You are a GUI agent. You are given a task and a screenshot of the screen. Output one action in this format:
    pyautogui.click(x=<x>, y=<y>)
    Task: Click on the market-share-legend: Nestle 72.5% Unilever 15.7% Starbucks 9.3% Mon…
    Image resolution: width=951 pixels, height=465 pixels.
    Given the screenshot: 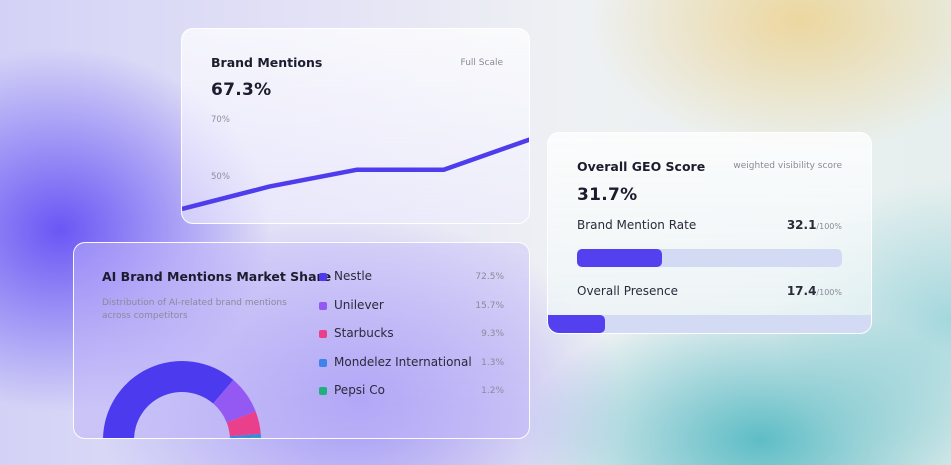 What is the action you would take?
    pyautogui.click(x=413, y=349)
    